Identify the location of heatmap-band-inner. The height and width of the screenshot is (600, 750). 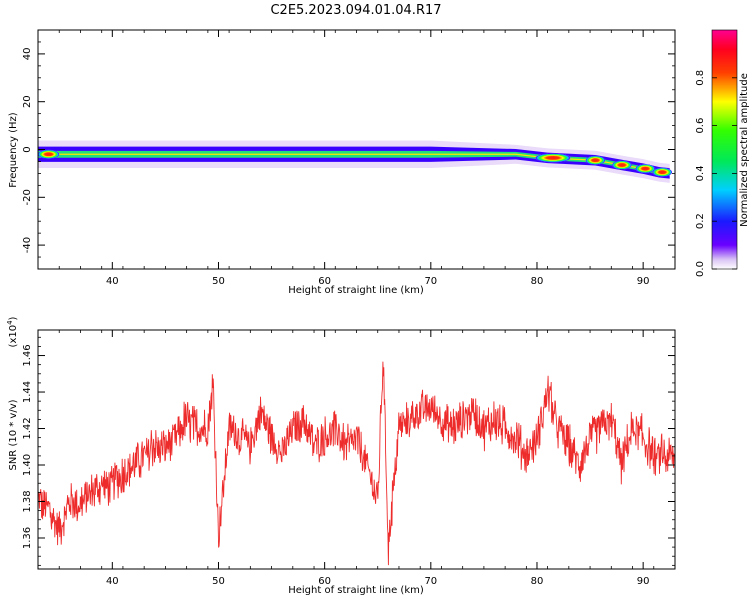
(354, 163).